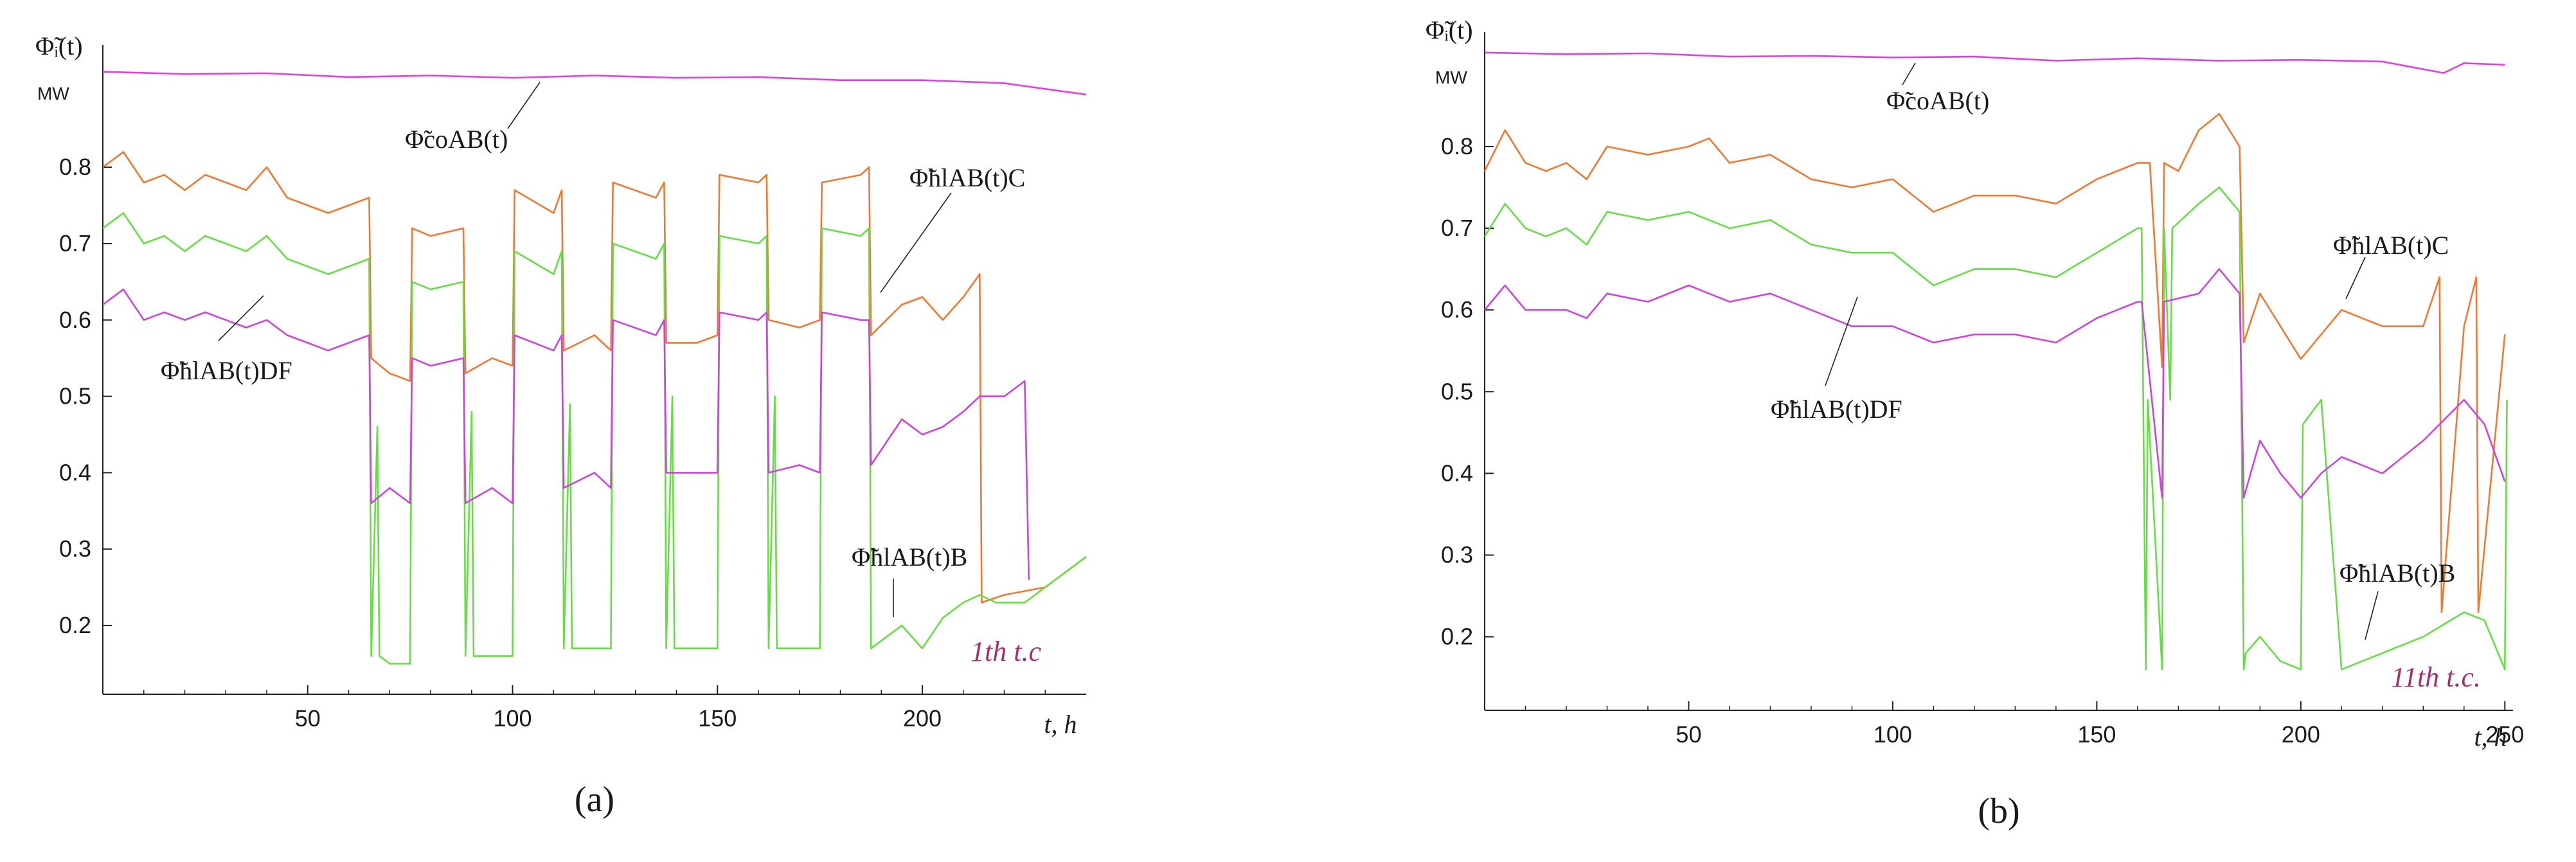 This screenshot has width=2576, height=862. Describe the element at coordinates (594, 800) in the screenshot. I see `panel-caption: (a)` at that location.